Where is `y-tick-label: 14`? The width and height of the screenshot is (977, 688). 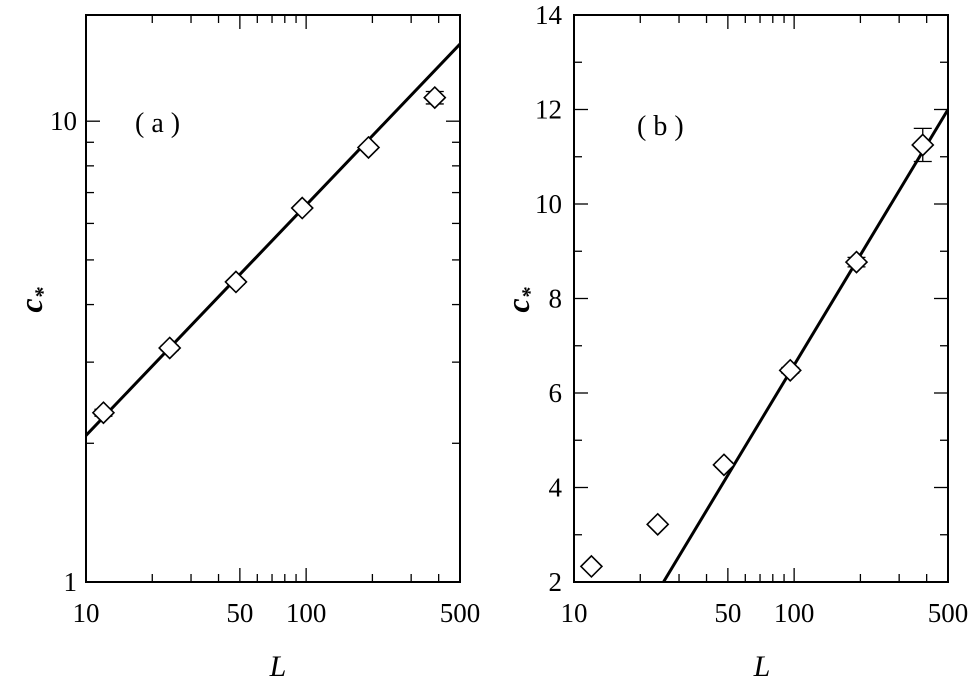 y-tick-label: 14 is located at coordinates (549, 15).